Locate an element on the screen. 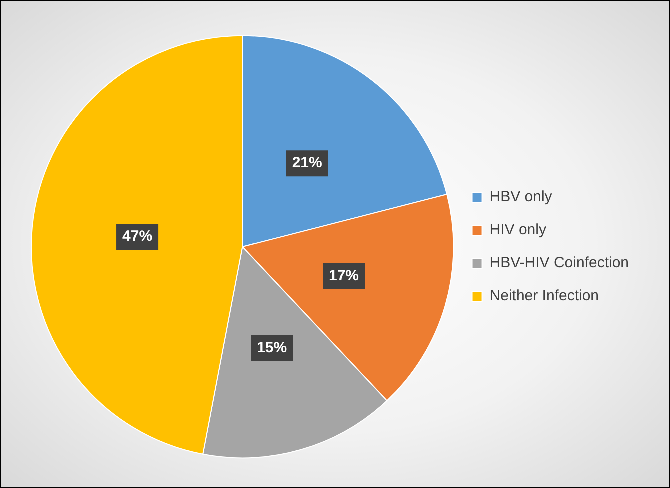 The height and width of the screenshot is (488, 670). data-label: 15% is located at coordinates (272, 348).